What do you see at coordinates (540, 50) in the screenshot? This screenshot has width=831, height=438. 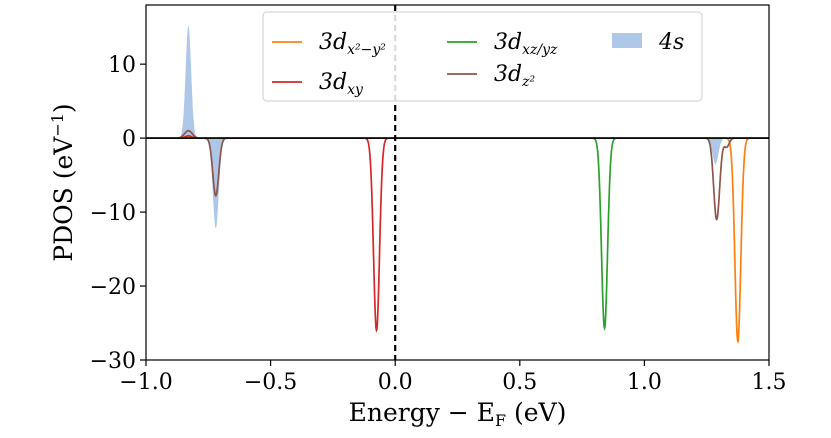 I see `legend-label-sub: xz/yz` at bounding box center [540, 50].